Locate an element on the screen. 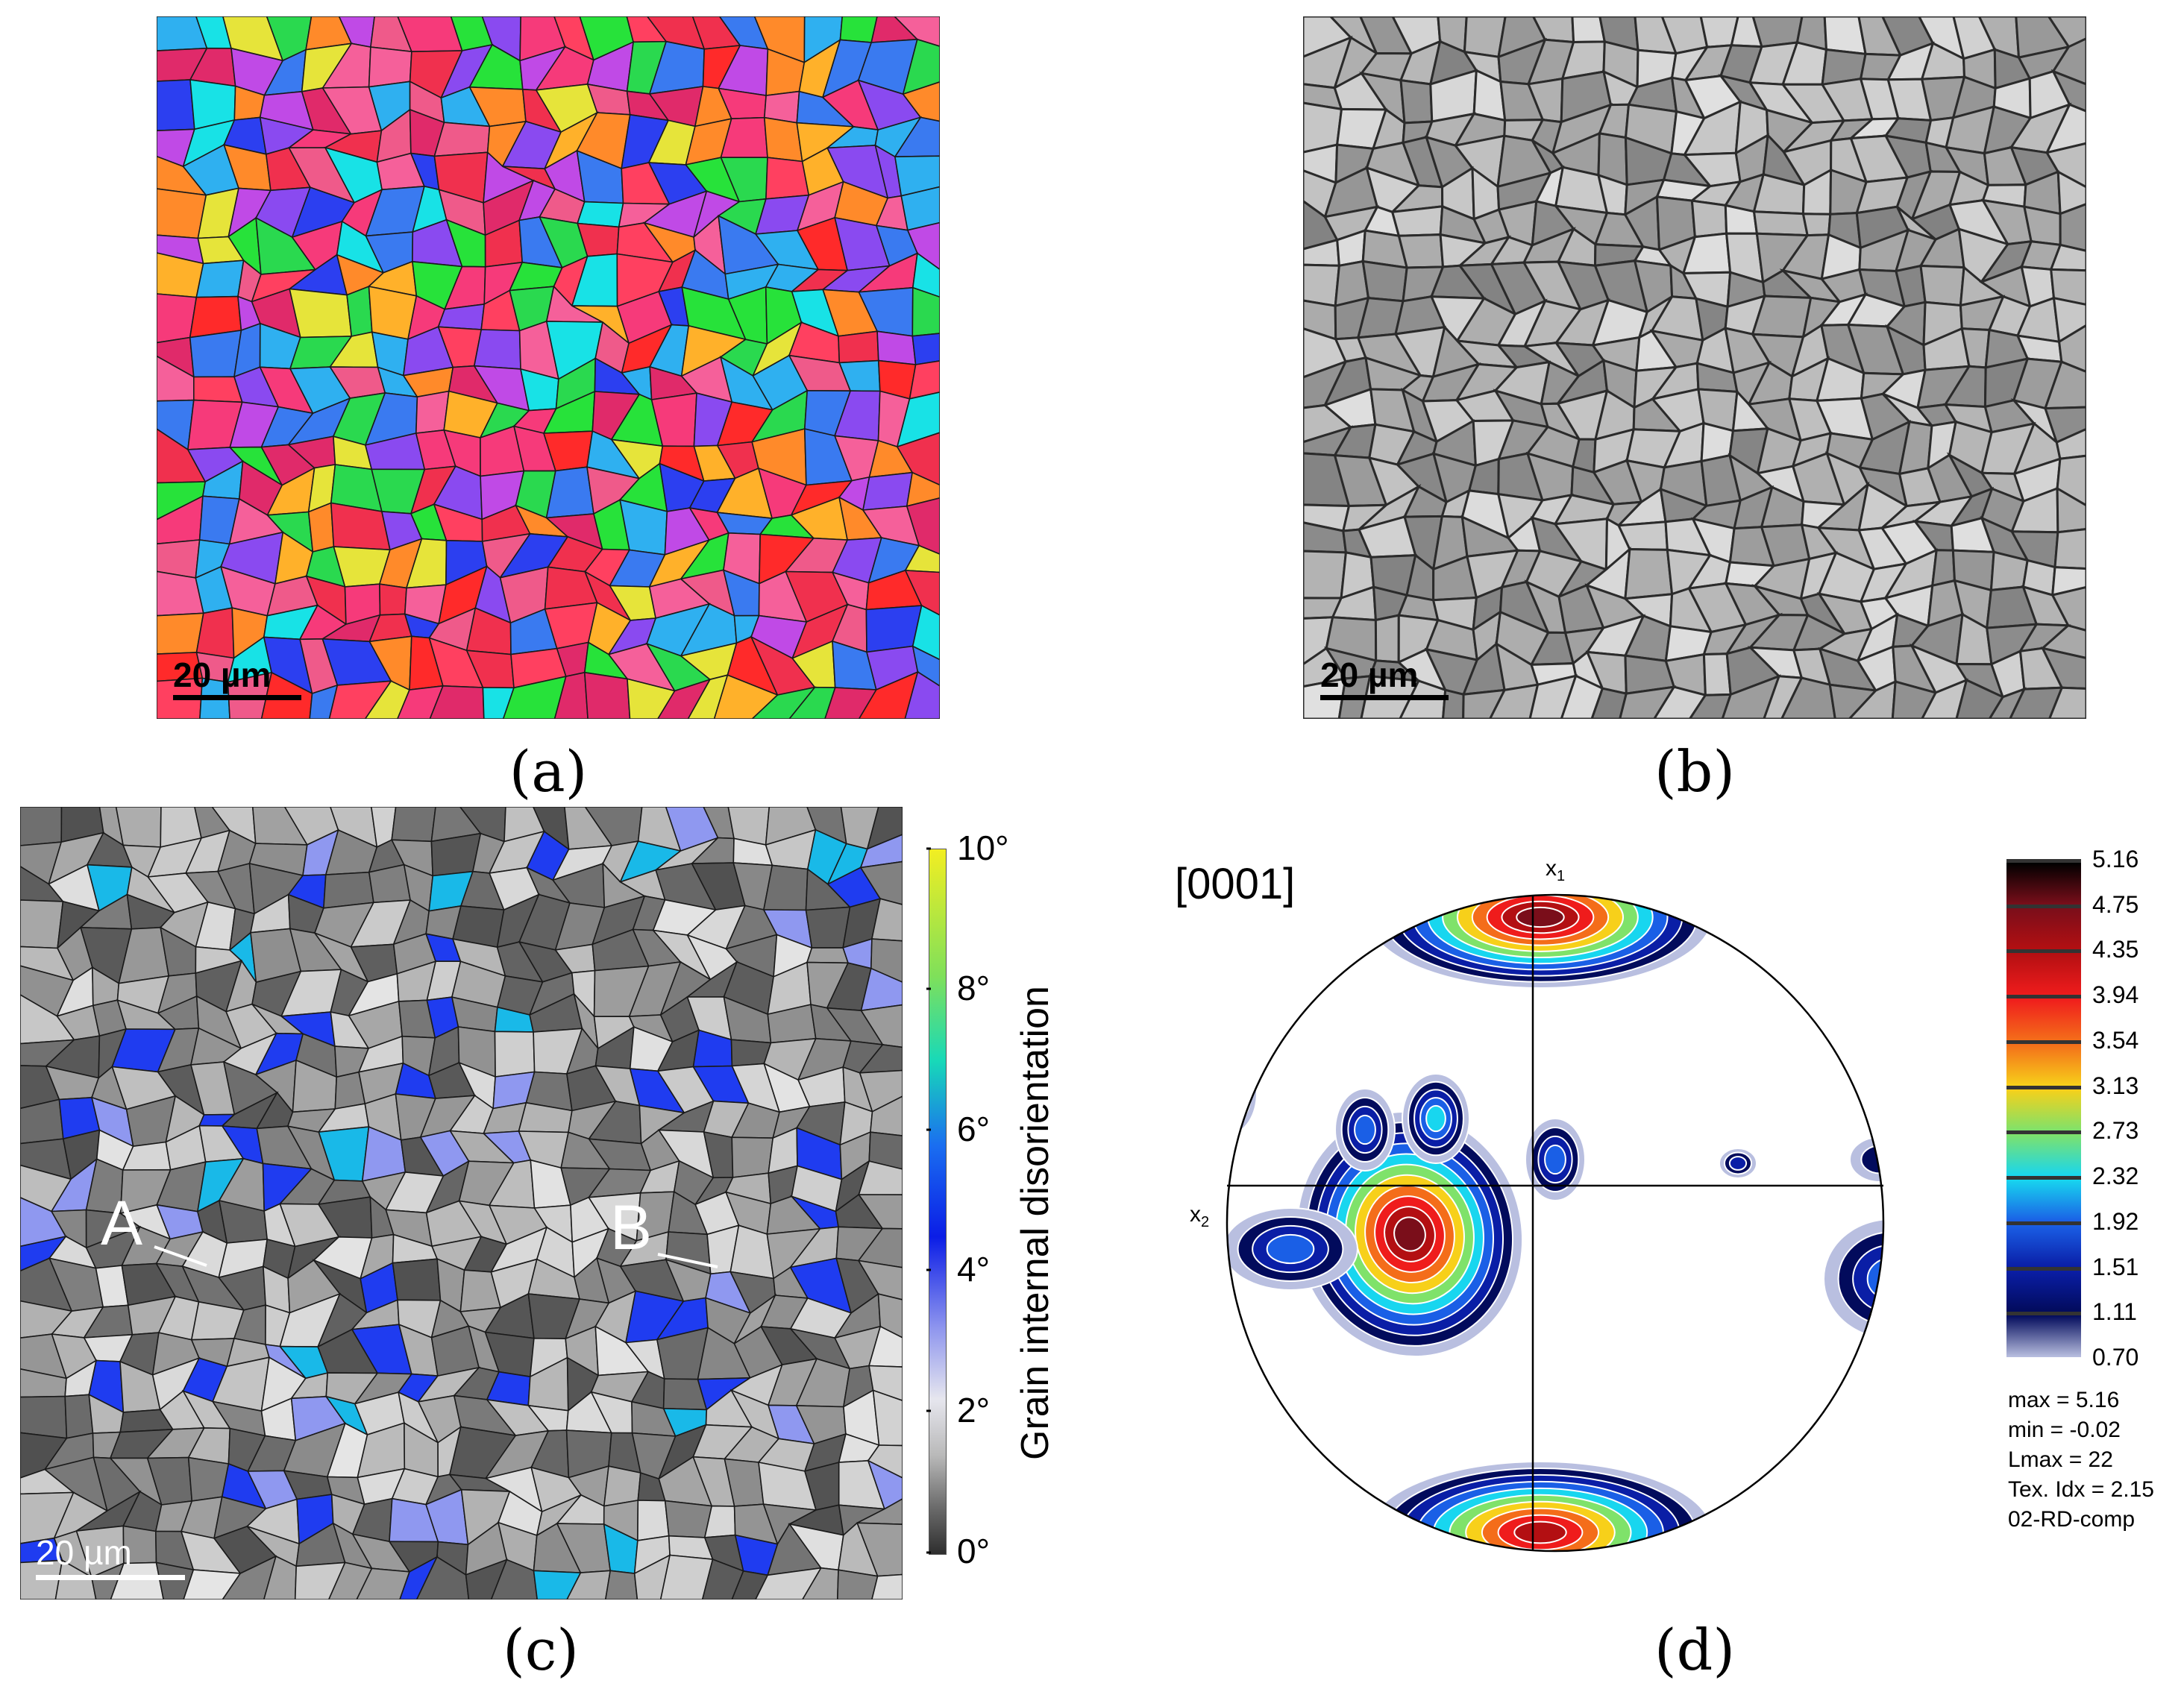 This screenshot has width=2184, height=1689. marker-leader-lines is located at coordinates (436, 1256).